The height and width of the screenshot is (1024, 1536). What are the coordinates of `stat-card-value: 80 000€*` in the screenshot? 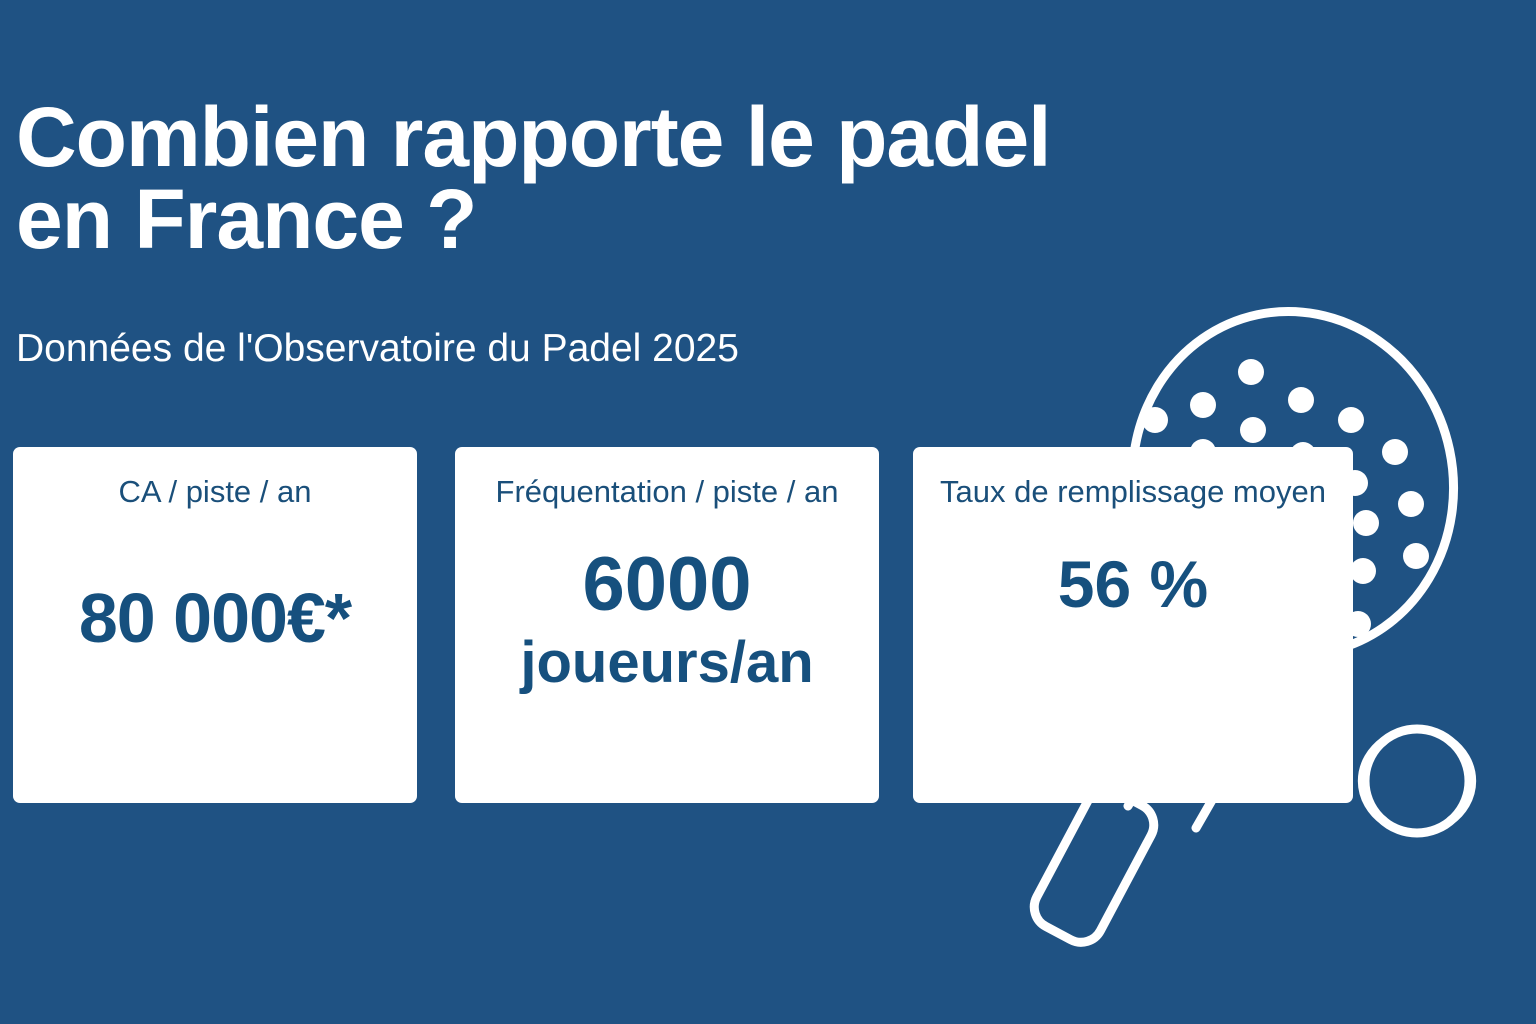 It's located at (215, 617).